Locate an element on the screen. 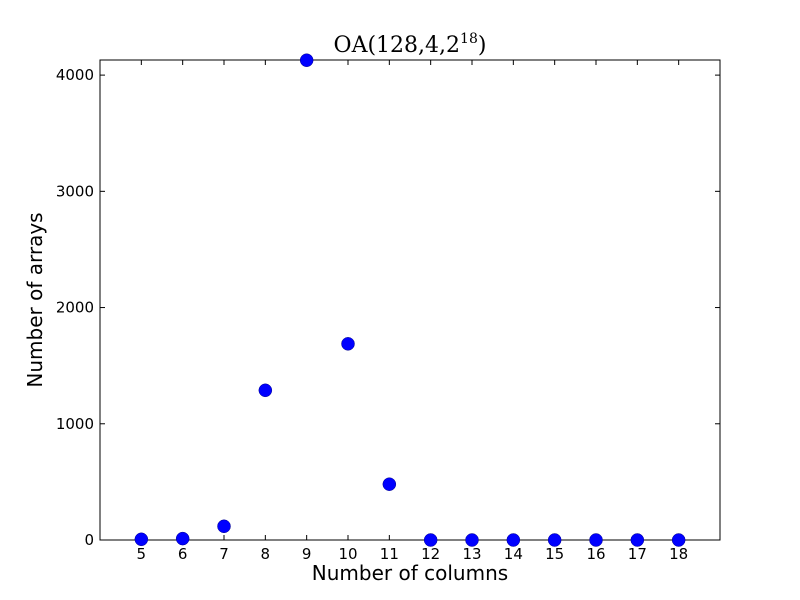  y-tick-label: 1000 is located at coordinates (75, 424).